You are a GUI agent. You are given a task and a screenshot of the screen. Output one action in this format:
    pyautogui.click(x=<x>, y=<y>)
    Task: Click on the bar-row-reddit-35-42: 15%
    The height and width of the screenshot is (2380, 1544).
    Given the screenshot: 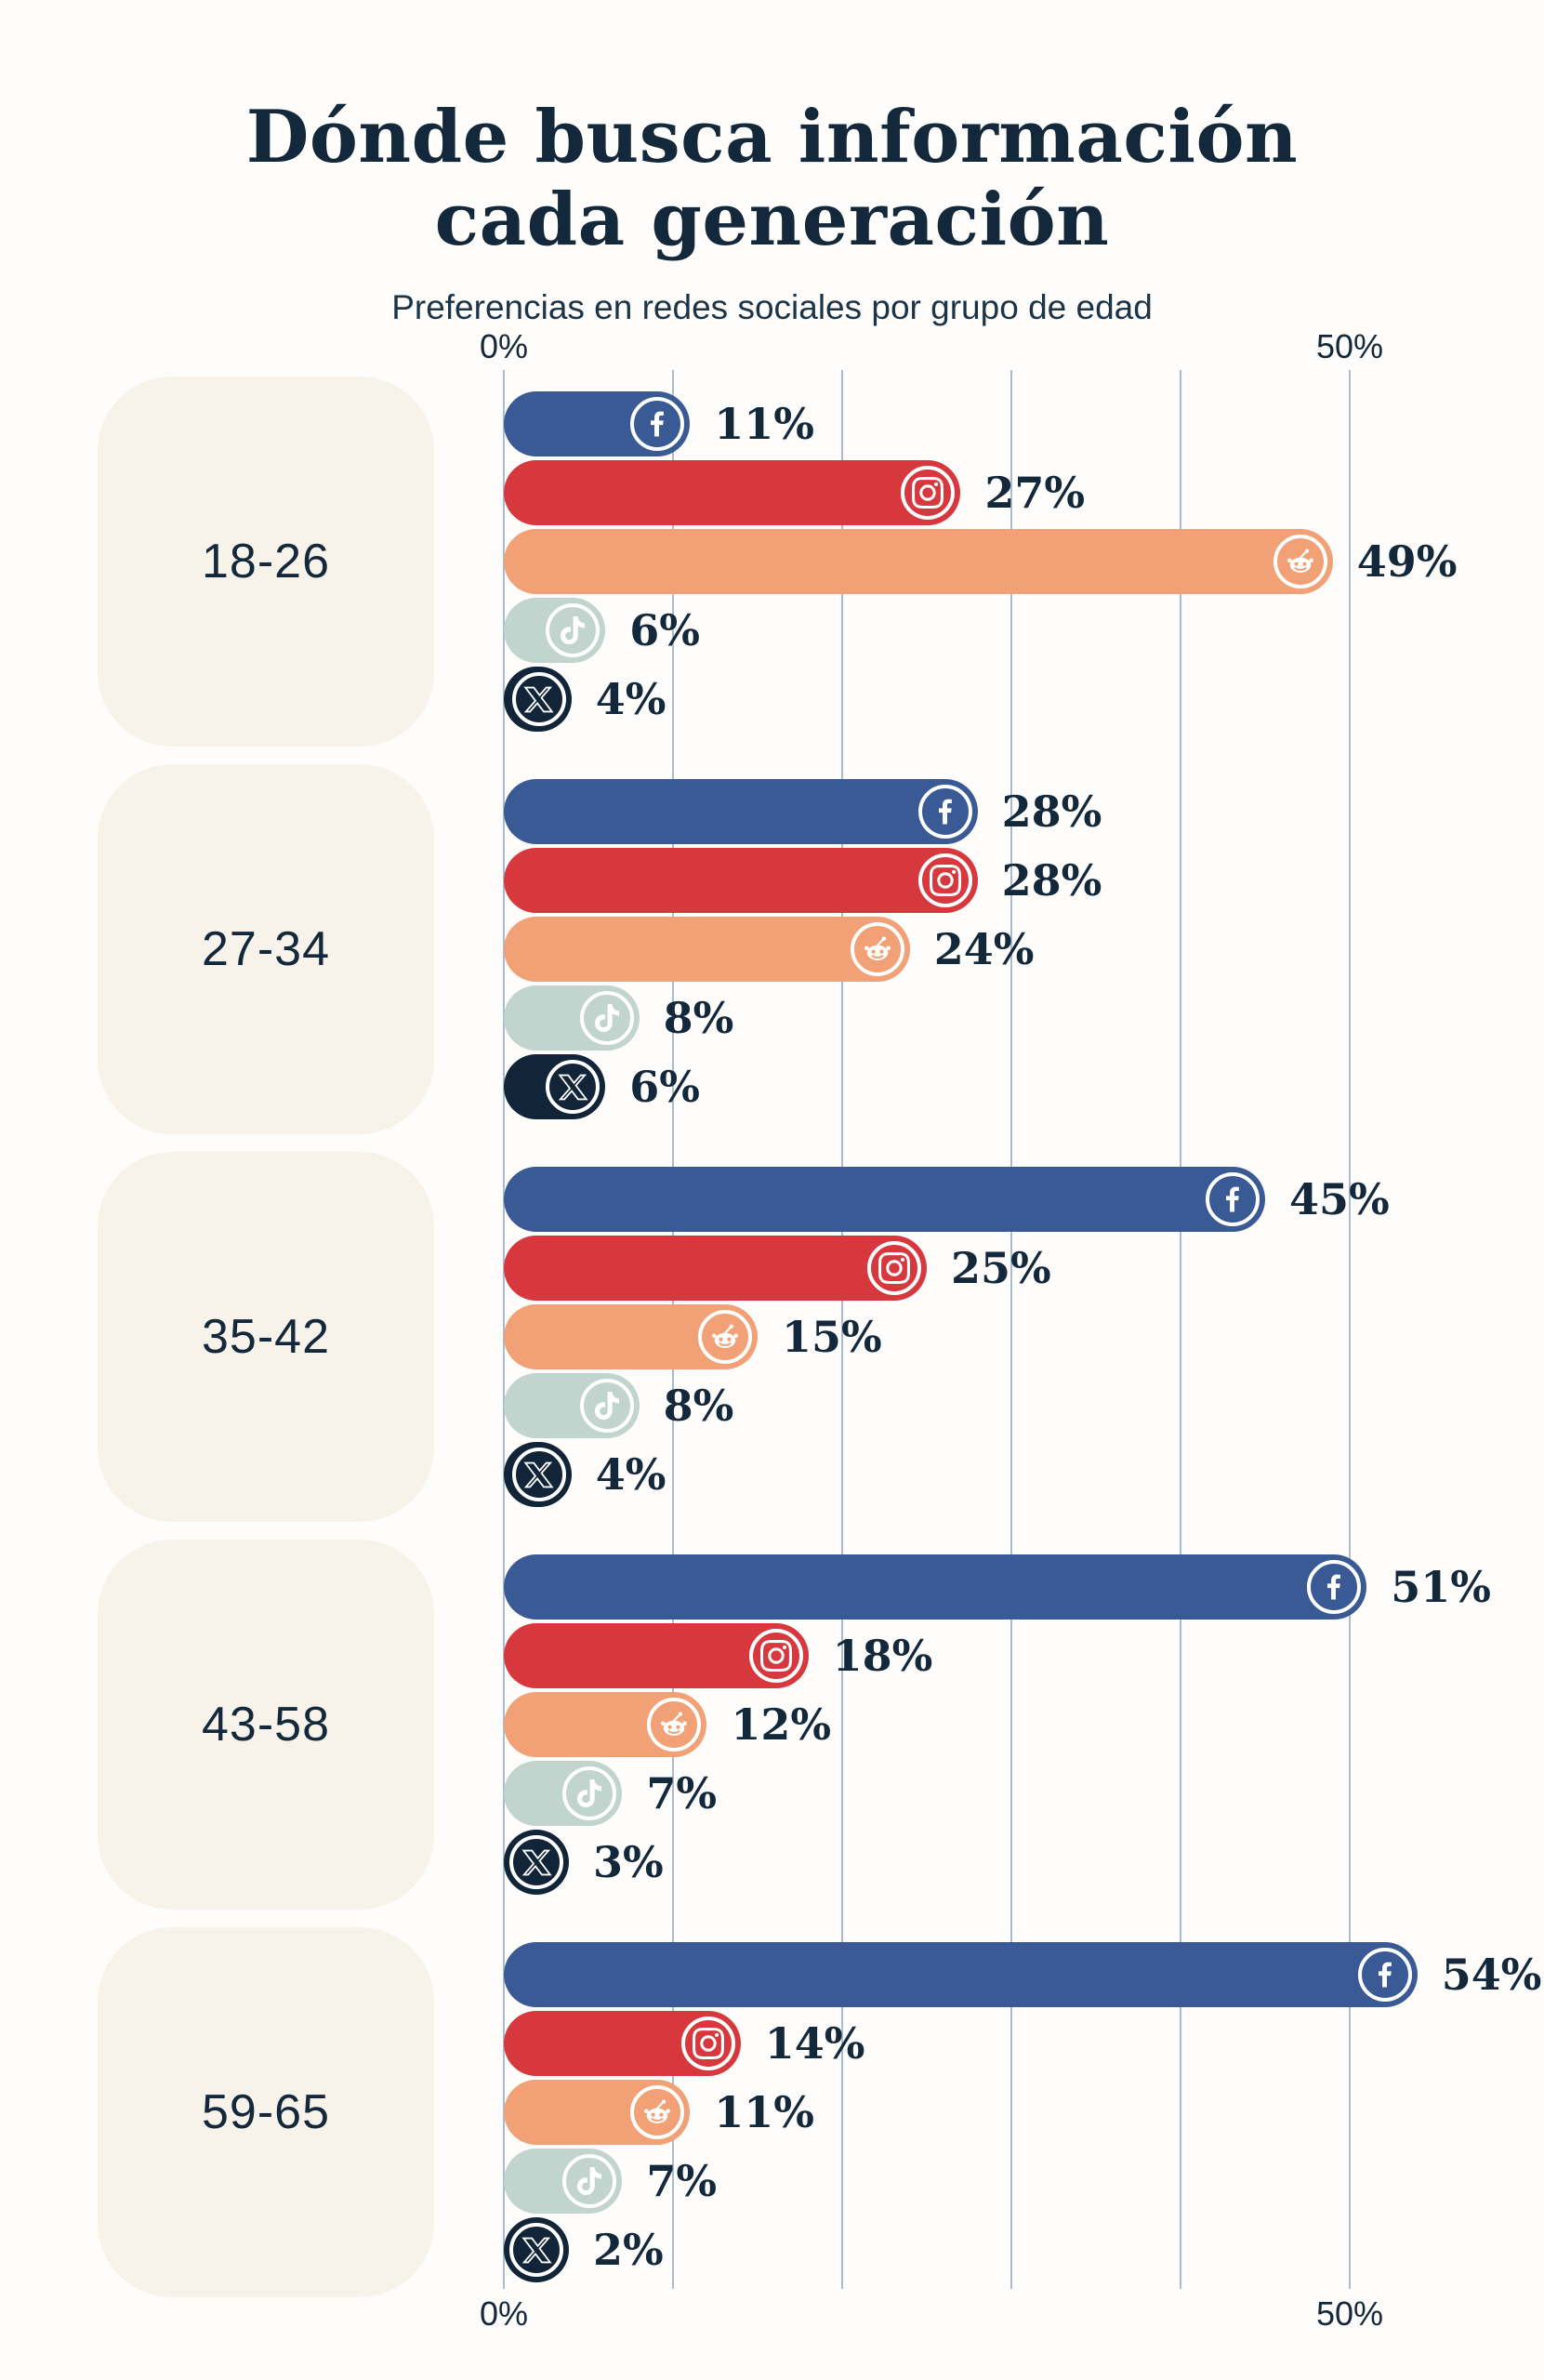 What is the action you would take?
    pyautogui.click(x=693, y=1336)
    